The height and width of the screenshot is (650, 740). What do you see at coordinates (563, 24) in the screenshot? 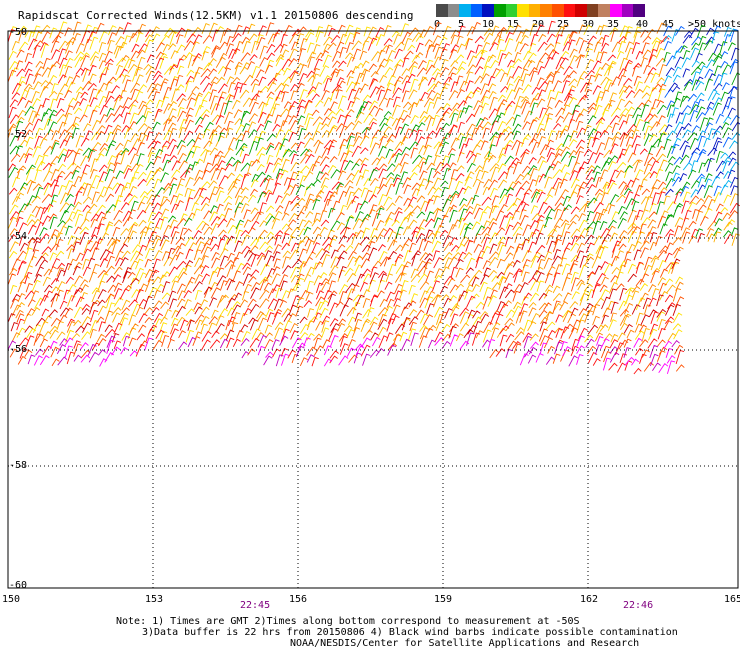
I see `legend-tick: 25` at bounding box center [563, 24].